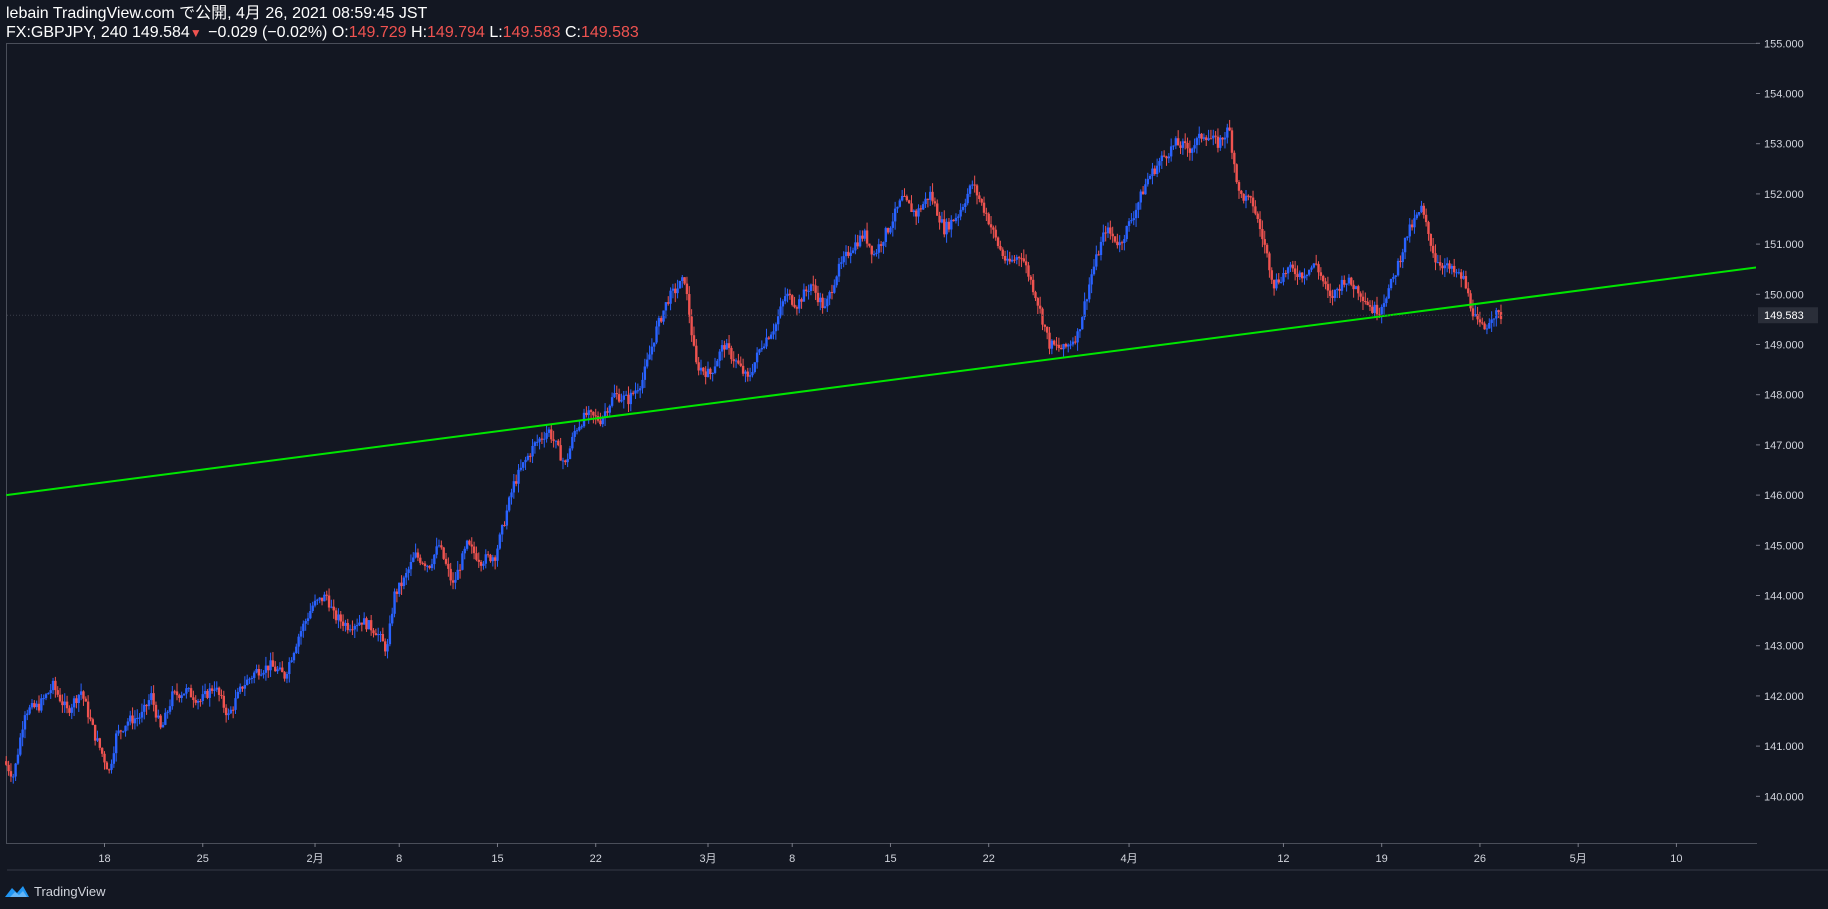 The width and height of the screenshot is (1828, 909). Describe the element at coordinates (1283, 859) in the screenshot. I see `x-tick-label: 12` at that location.